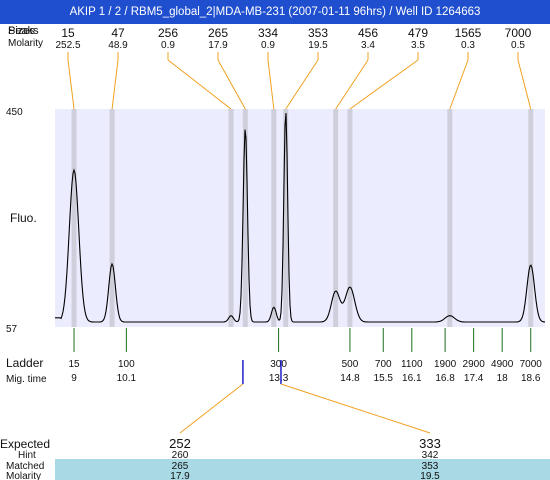 This screenshot has height=480, width=550. What do you see at coordinates (430, 455) in the screenshot?
I see `hint-size: 342` at bounding box center [430, 455].